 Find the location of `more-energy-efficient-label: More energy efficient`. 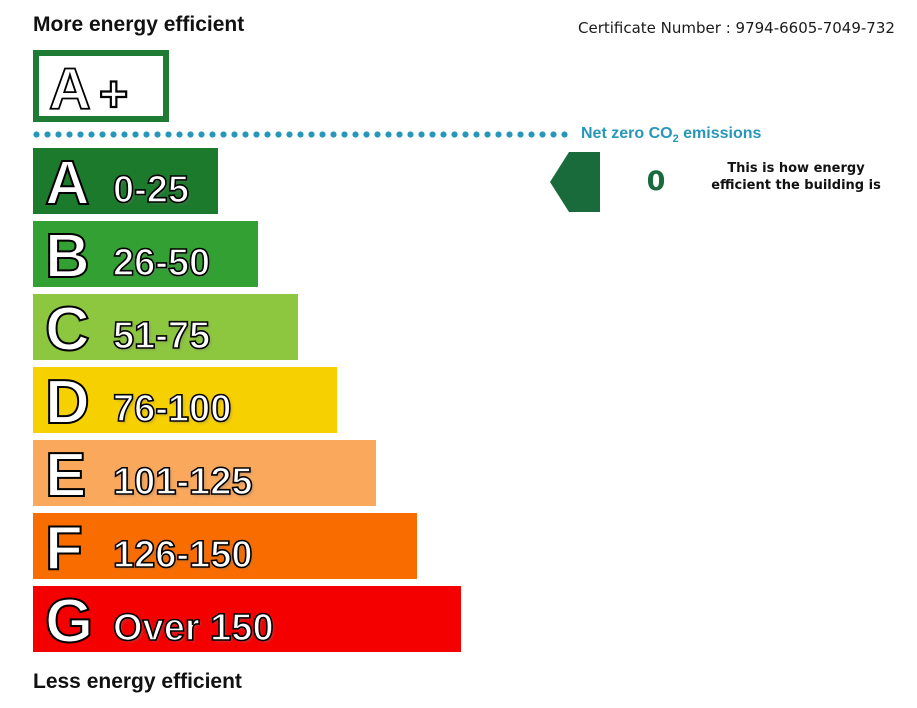

more-energy-efficient-label: More energy efficient is located at coordinates (139, 24).